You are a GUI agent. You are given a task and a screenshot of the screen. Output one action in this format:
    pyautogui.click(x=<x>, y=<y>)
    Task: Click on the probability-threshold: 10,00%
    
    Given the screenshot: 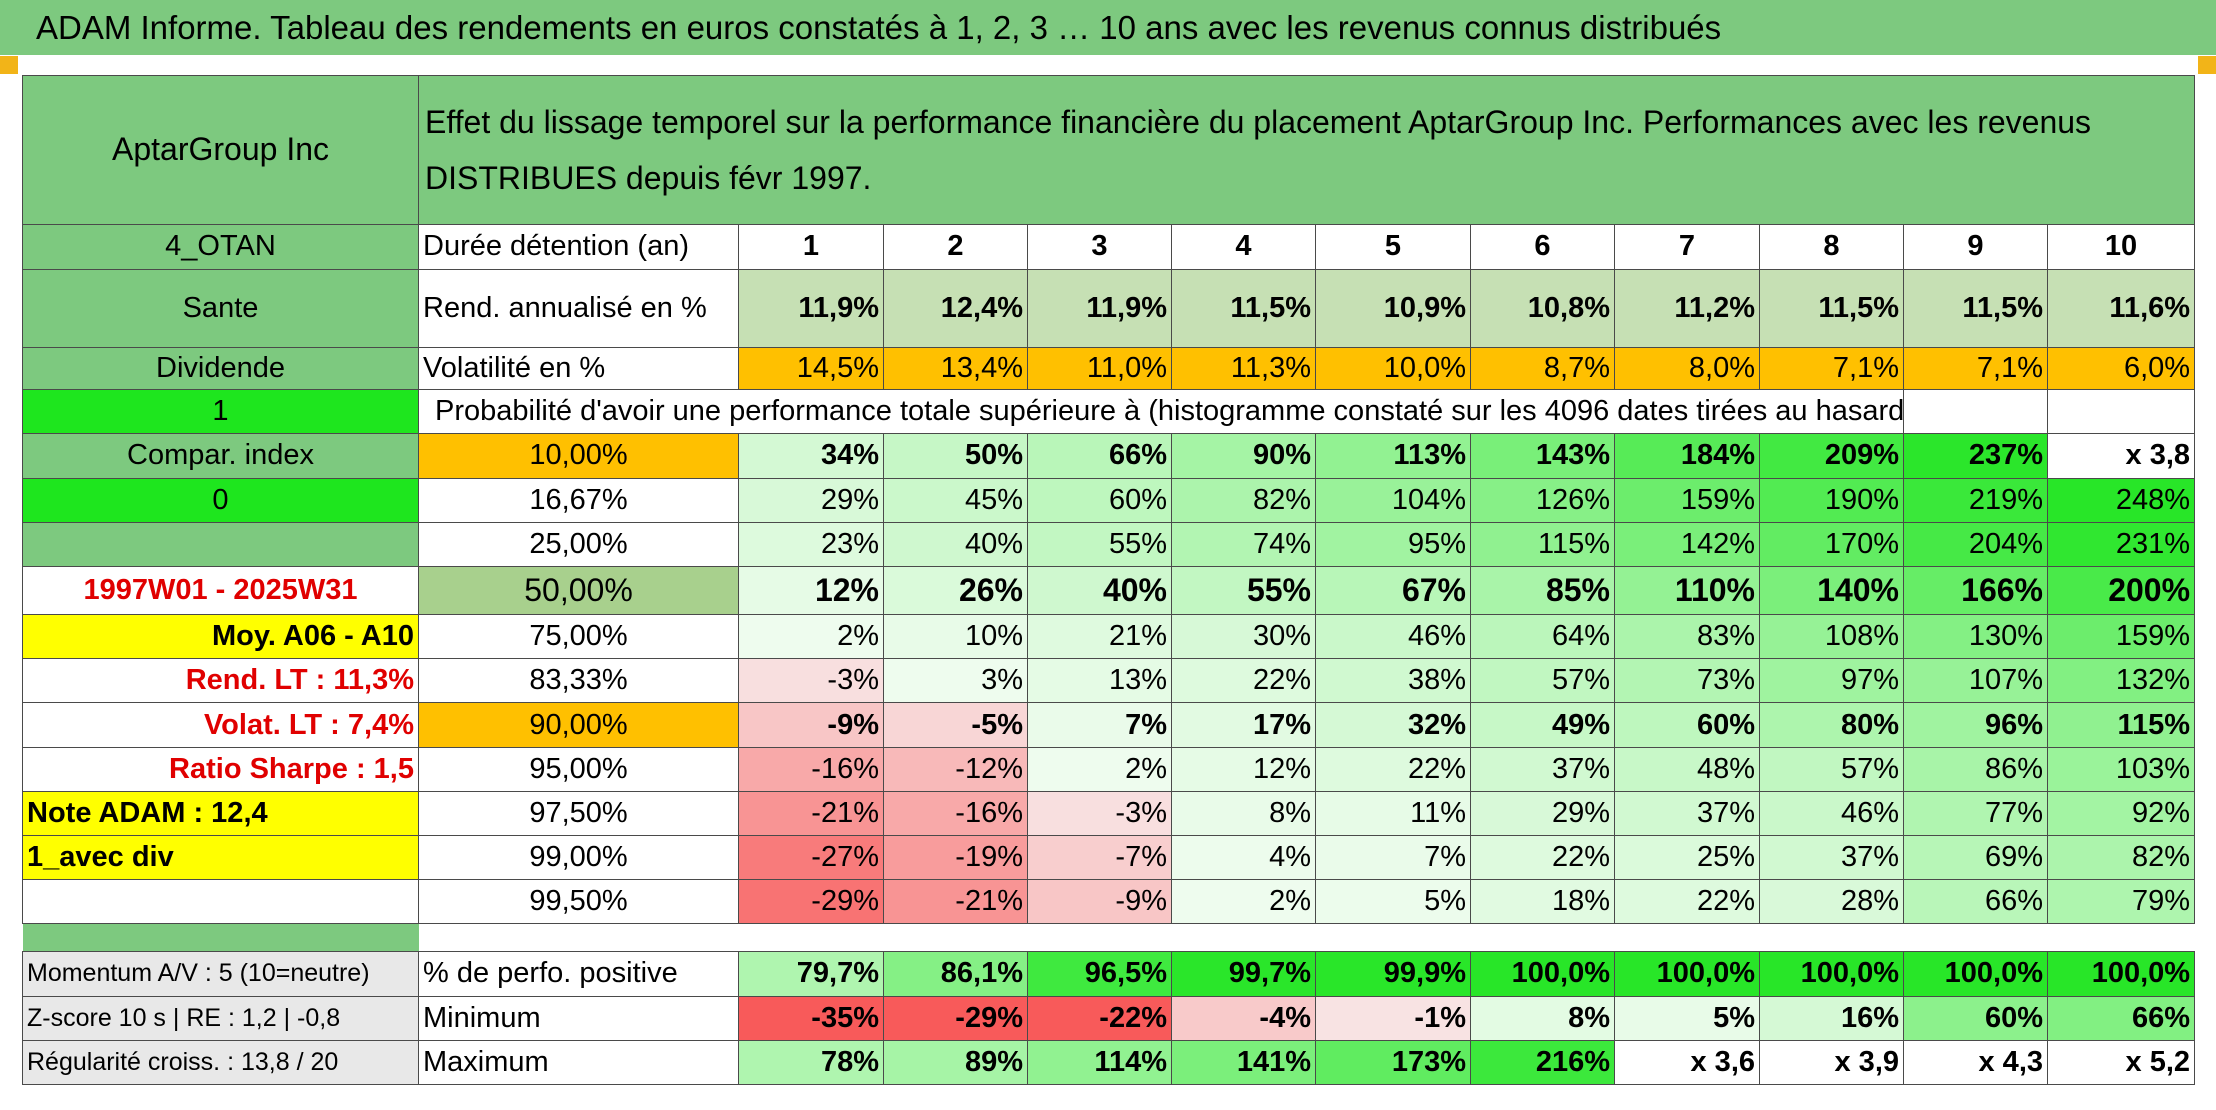 What is the action you would take?
    pyautogui.click(x=578, y=456)
    